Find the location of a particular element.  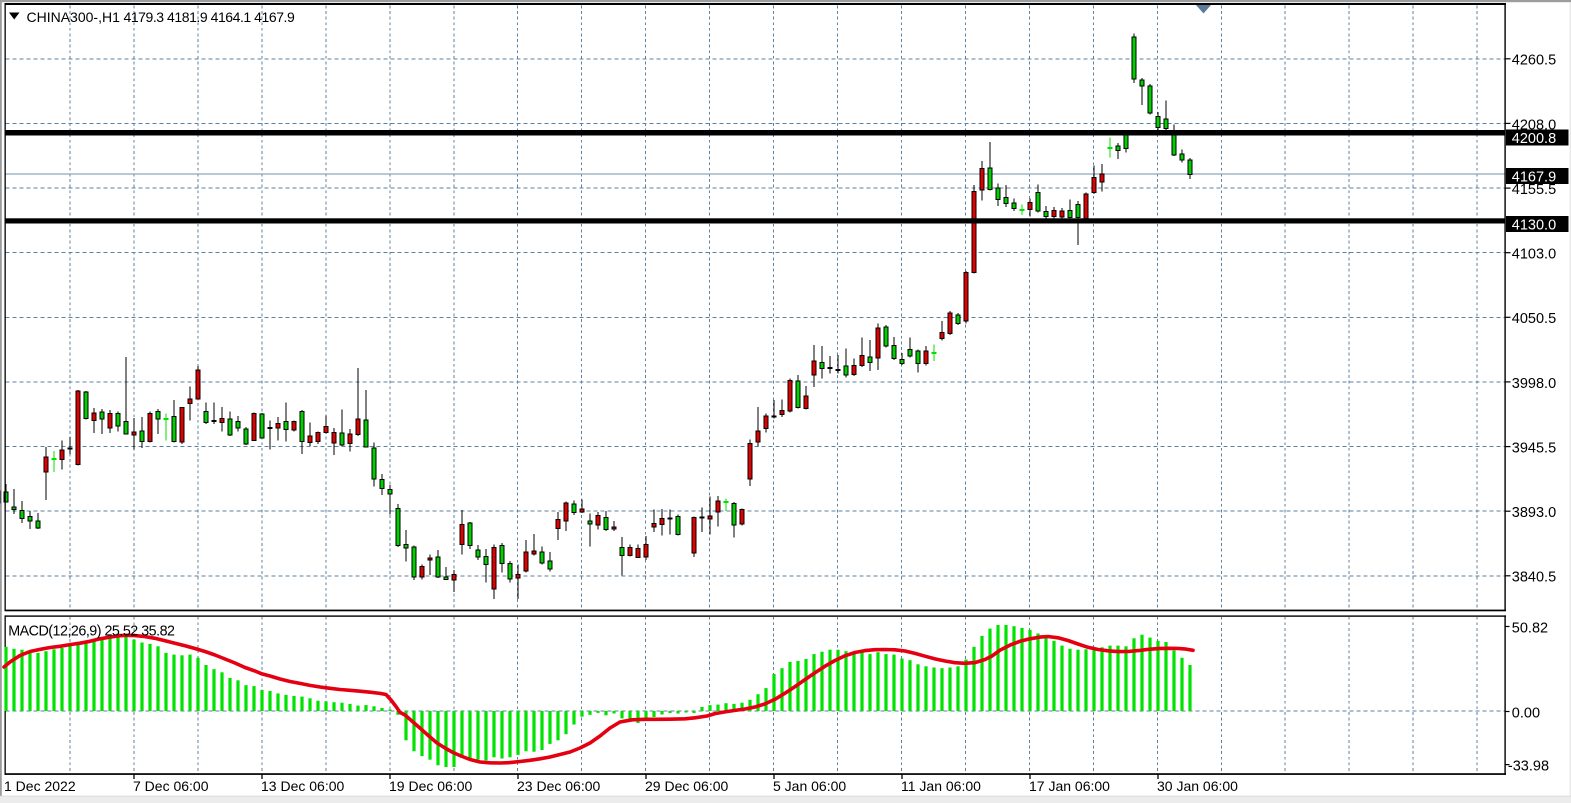

svg-text: 4103.0 is located at coordinates (1534, 255).